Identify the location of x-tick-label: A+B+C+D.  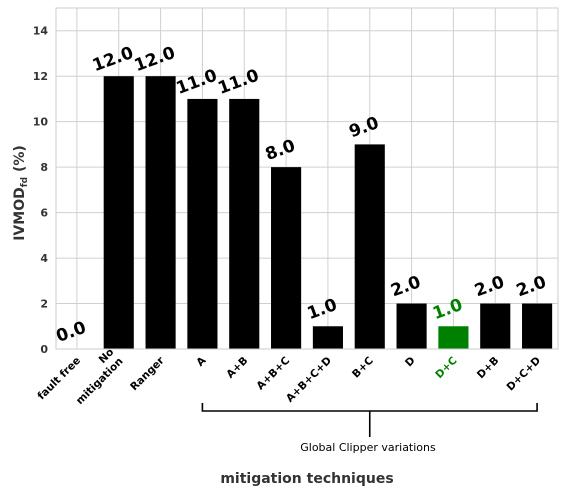
(309, 379).